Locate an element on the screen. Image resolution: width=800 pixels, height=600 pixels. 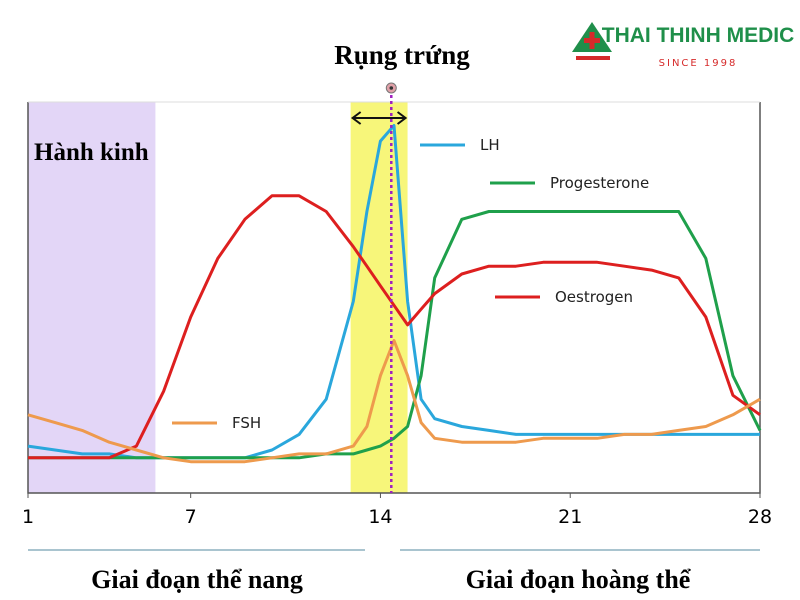
legend-label: Progesterone is located at coordinates (599, 183).